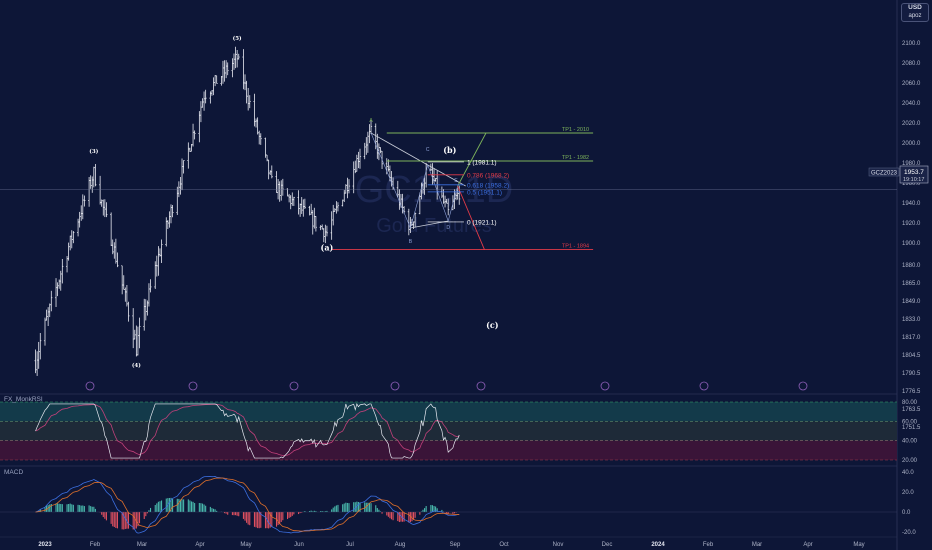  Describe the element at coordinates (911, 64) in the screenshot. I see `price-tick-label: 2080.0` at that location.